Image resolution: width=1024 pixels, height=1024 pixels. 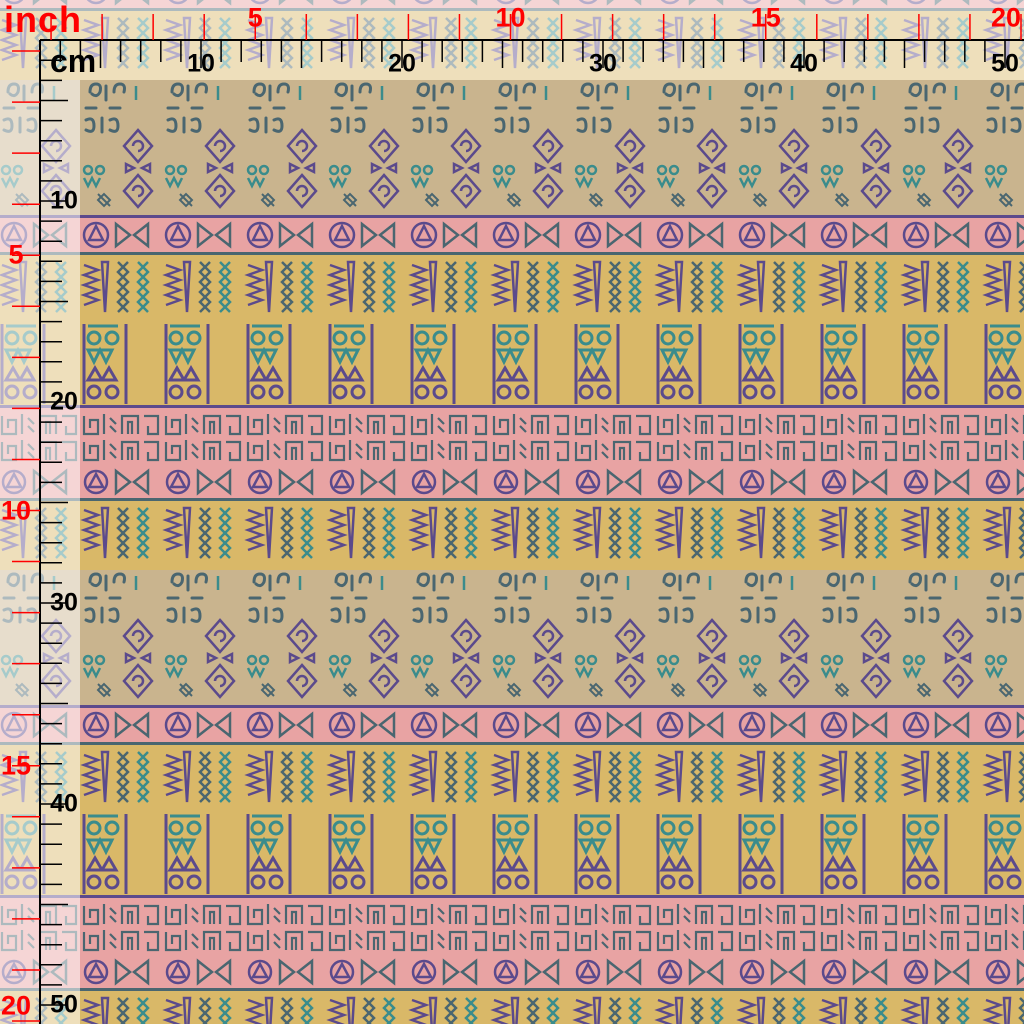 I want to click on top-inch-label: 20, so click(x=1006, y=17).